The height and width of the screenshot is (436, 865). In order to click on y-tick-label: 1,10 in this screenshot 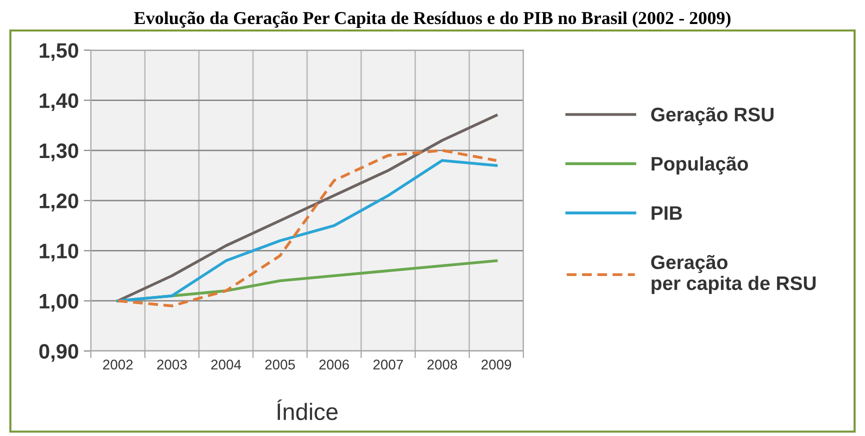, I will do `click(59, 253)`.